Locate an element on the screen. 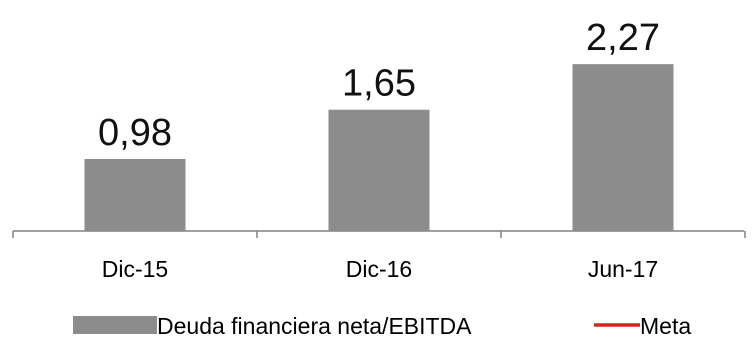 The width and height of the screenshot is (756, 341). x-tick-label-dic-16: Dic-16 is located at coordinates (379, 269).